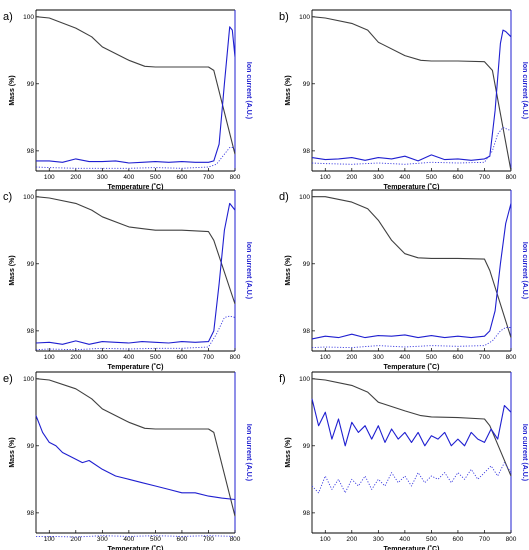  I want to click on panel-label: b), so click(284, 17).